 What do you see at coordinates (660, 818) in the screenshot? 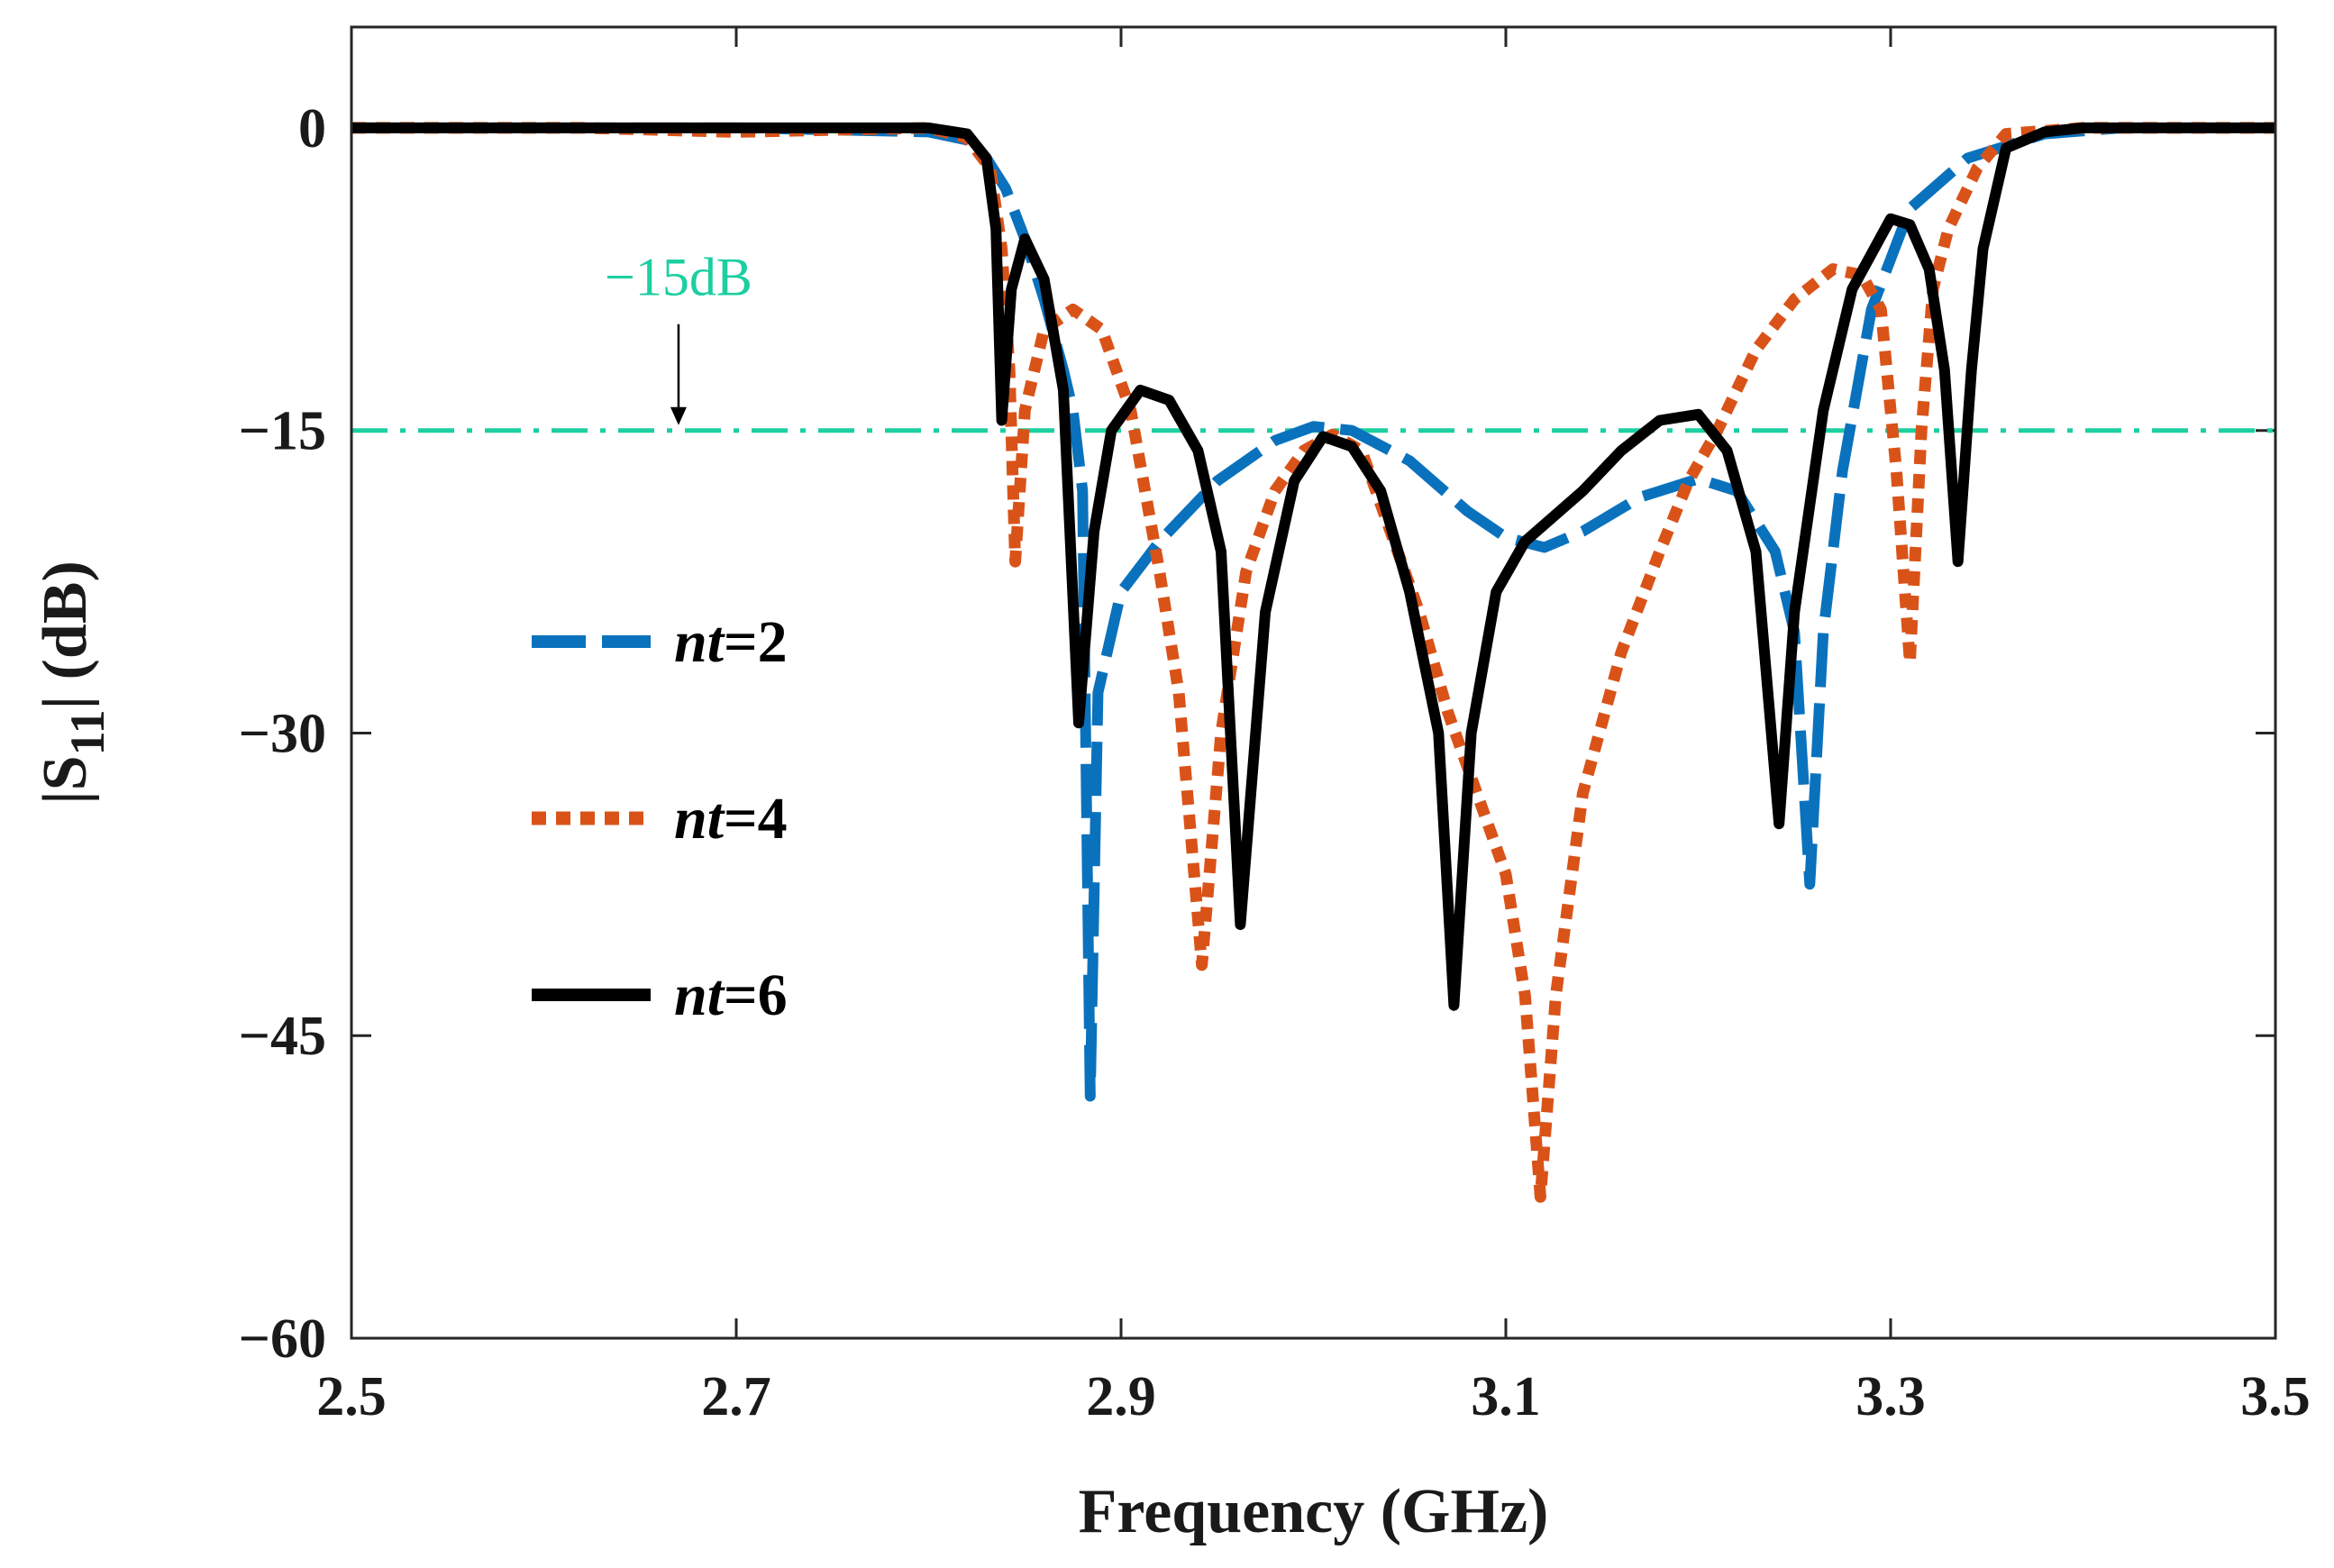
I see `legend: nt=2nt=4nt=6` at bounding box center [660, 818].